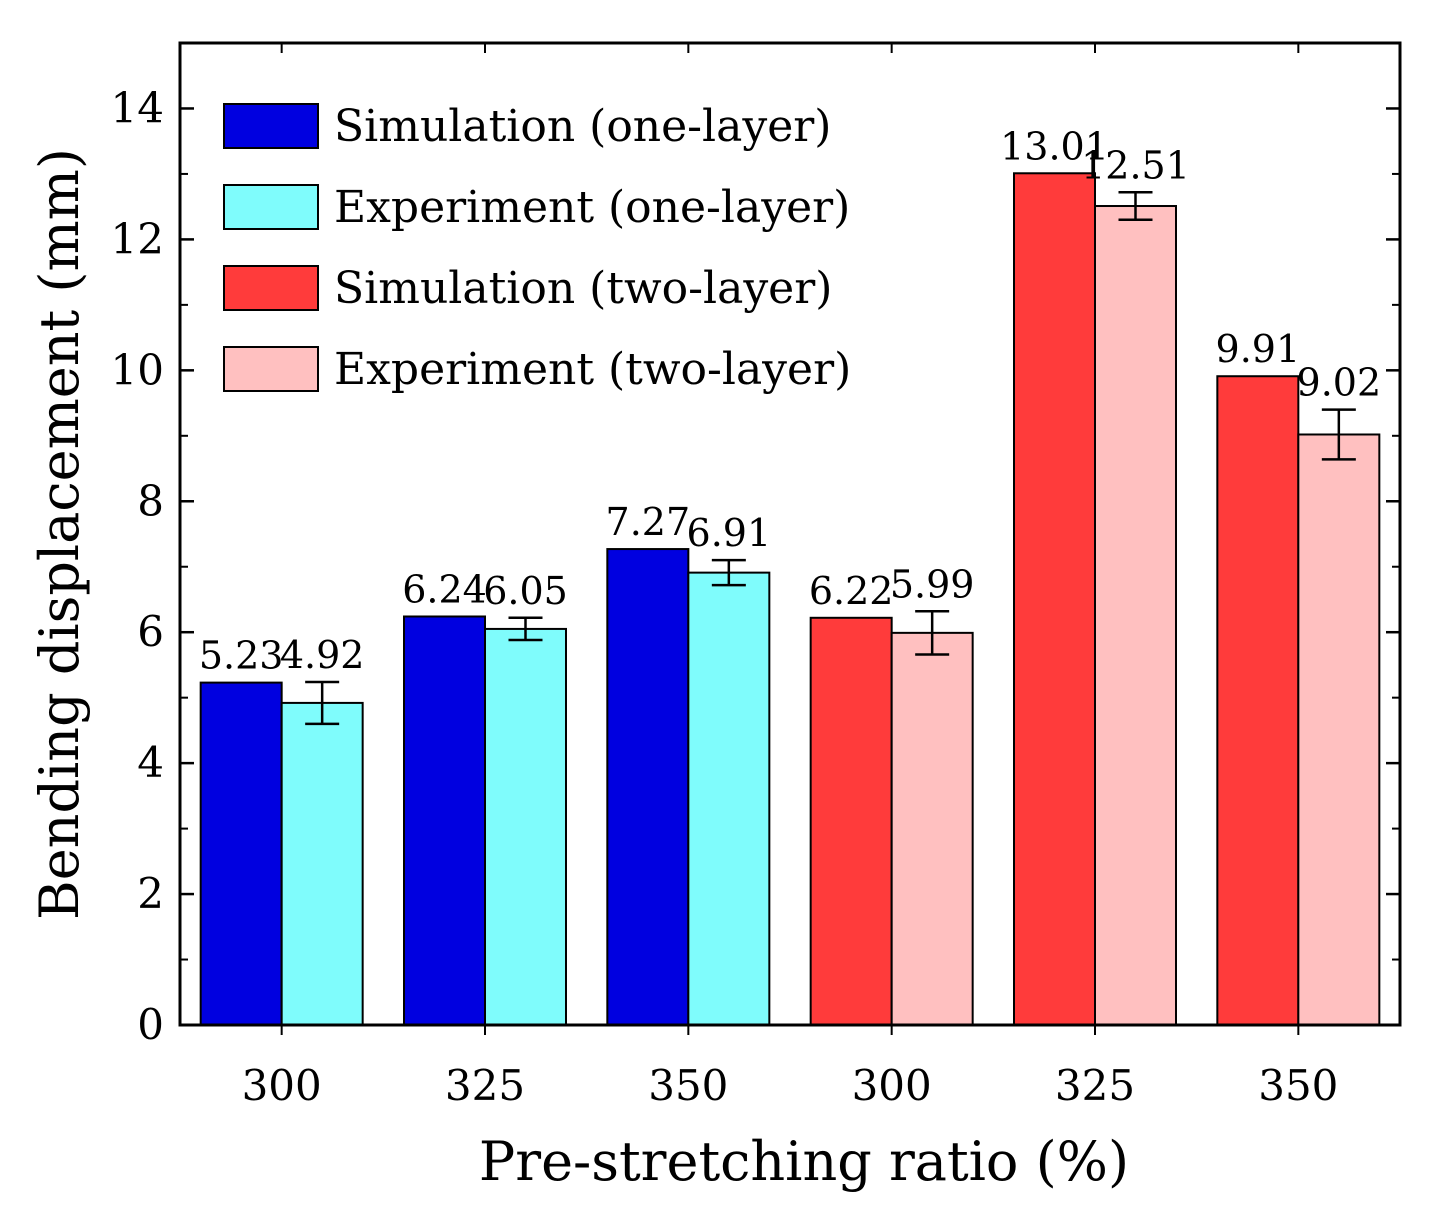 The height and width of the screenshot is (1218, 1441). I want to click on y-tick-label-6: 12, so click(137, 238).